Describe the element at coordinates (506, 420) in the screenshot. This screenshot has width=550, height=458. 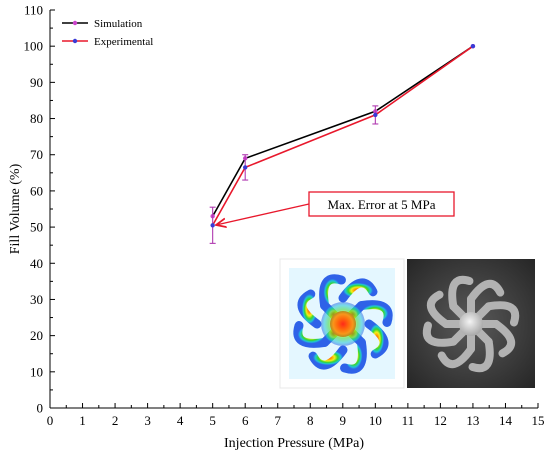
I see `x-tick-label: 14` at that location.